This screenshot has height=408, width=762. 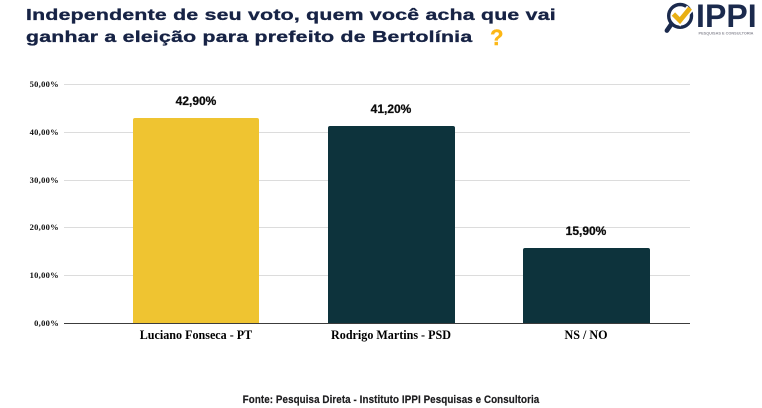 I want to click on svg-text: IPPI, so click(x=726, y=17).